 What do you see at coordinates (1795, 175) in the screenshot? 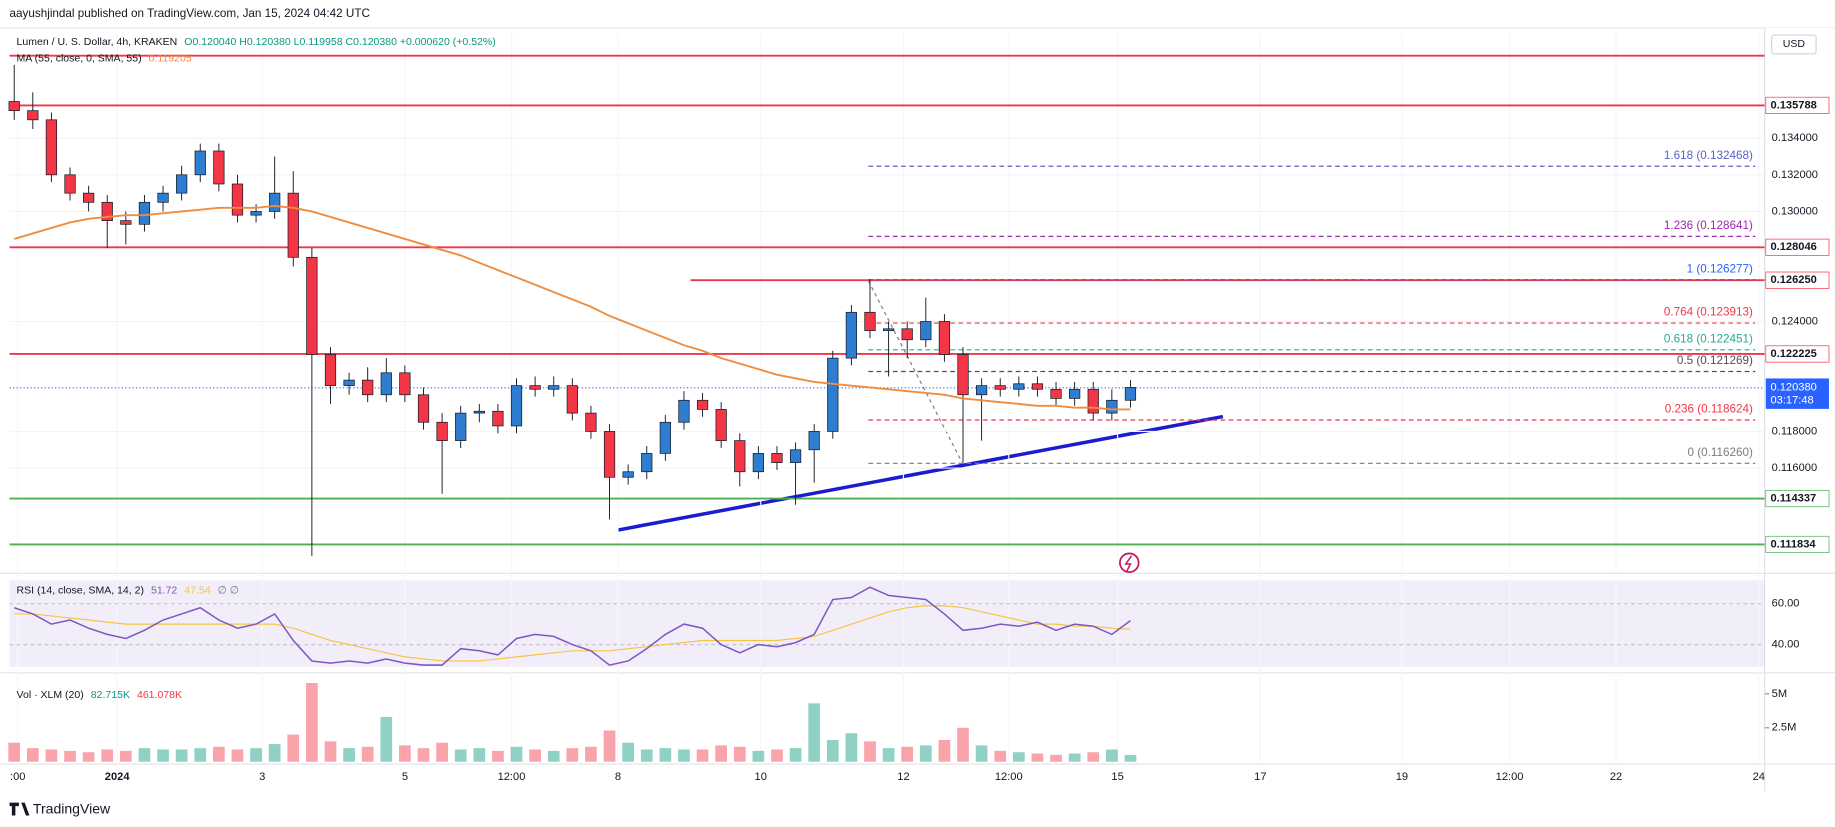
I see `y-tick-label: 0.132000` at bounding box center [1795, 175].